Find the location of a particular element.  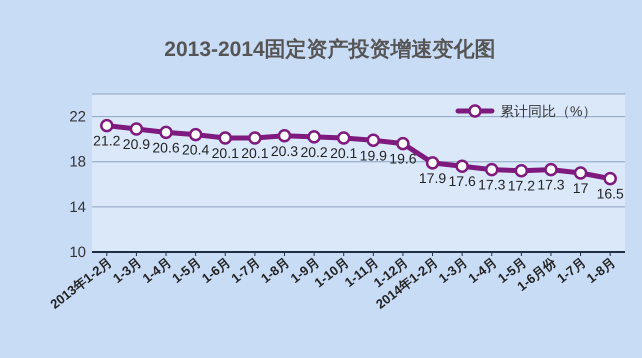

data-label: 20.9 is located at coordinates (136, 144).